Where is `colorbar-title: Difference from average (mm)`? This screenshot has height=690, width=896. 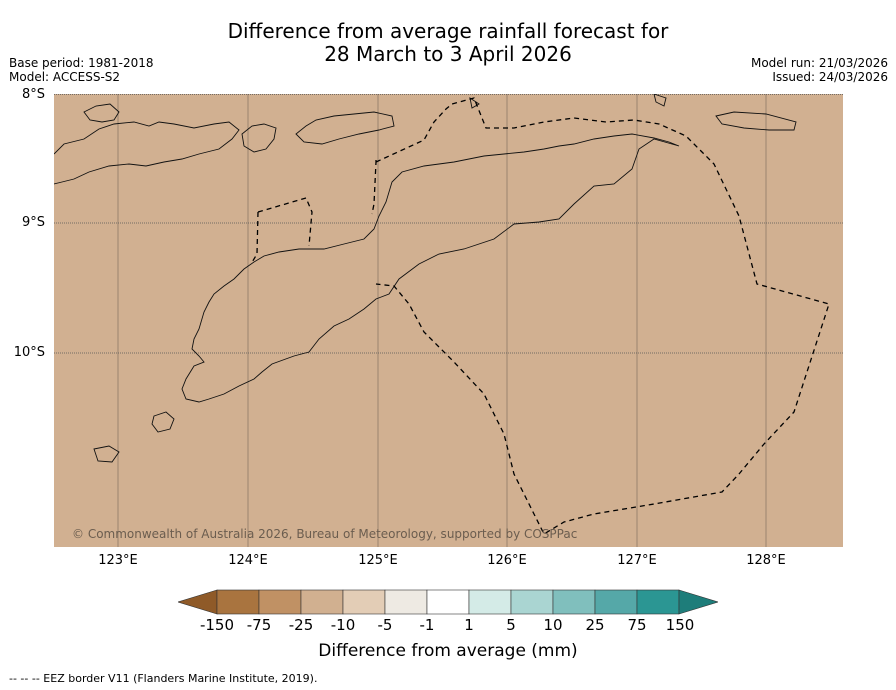
colorbar-title: Difference from average (mm) is located at coordinates (448, 651).